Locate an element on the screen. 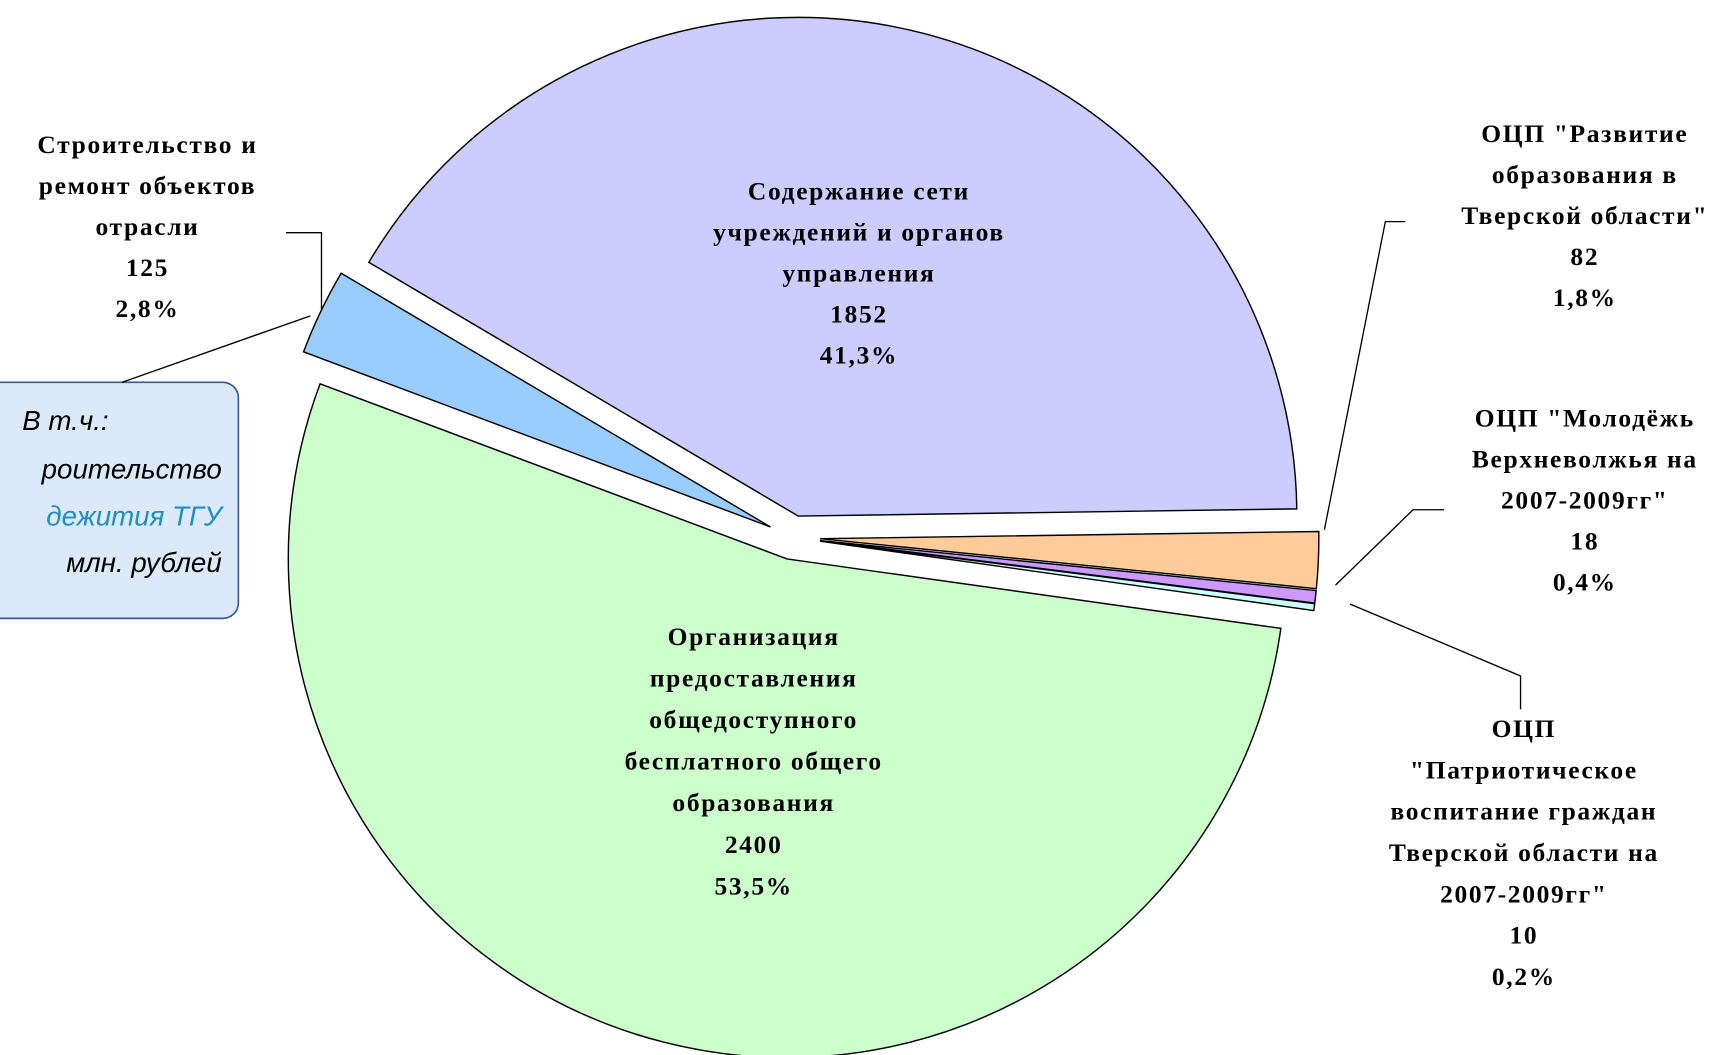 Image resolution: width=1729 pixels, height=1055 pixels. category-label: Тверской области" is located at coordinates (1584, 215).